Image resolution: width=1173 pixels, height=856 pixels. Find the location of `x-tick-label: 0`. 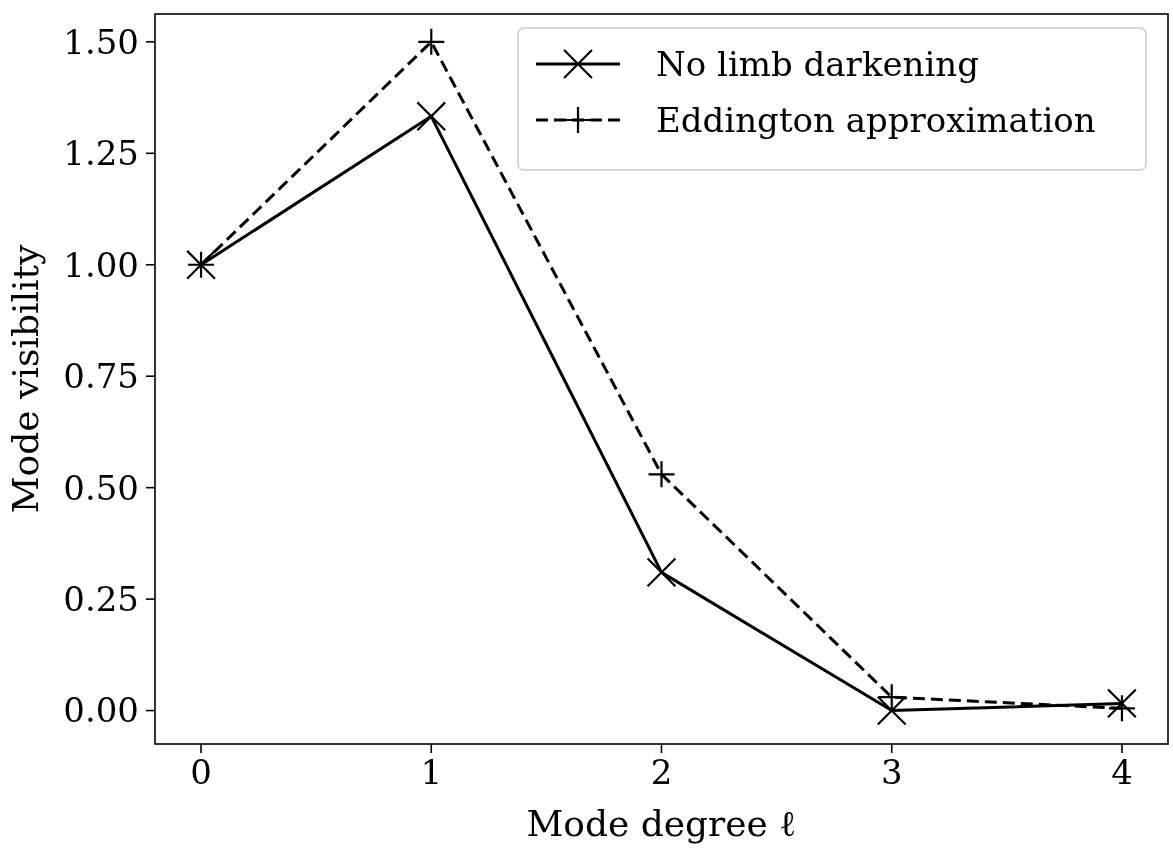

x-tick-label: 0 is located at coordinates (201, 772).